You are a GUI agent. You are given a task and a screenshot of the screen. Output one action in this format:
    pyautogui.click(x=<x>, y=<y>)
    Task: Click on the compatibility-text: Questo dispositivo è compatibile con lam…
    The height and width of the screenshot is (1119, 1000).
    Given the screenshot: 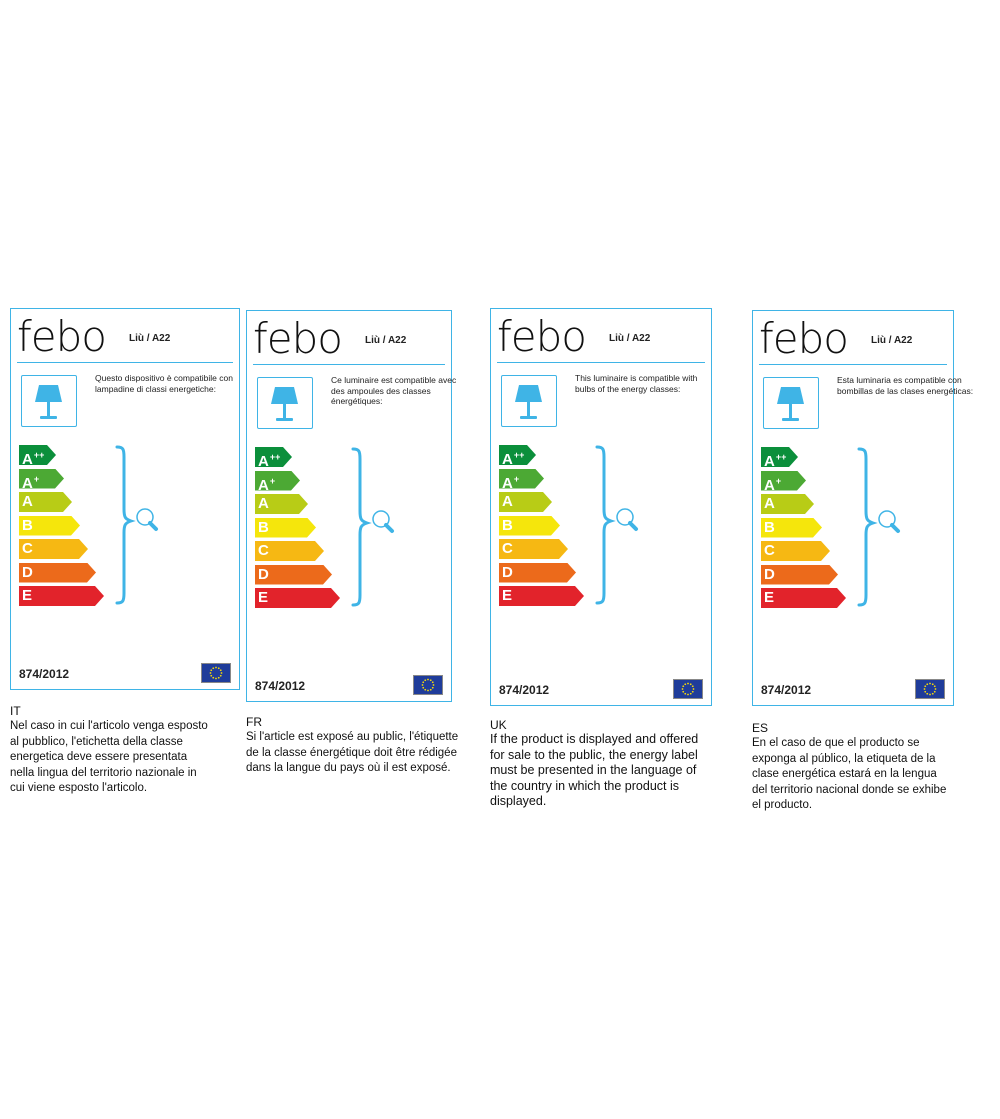 What is the action you would take?
    pyautogui.click(x=164, y=383)
    